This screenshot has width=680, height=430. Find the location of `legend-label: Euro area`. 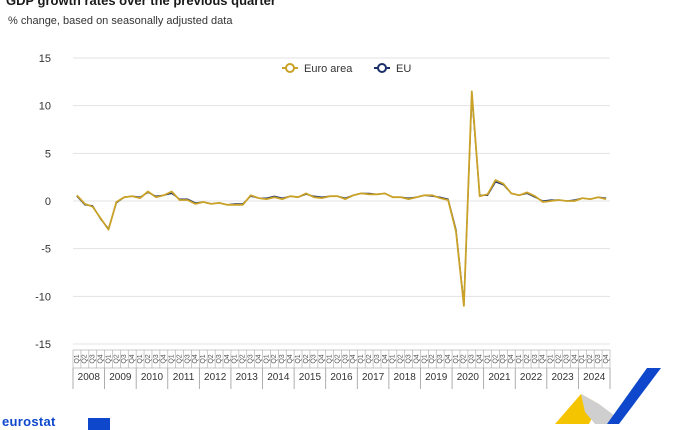

legend-label: Euro area is located at coordinates (328, 69).